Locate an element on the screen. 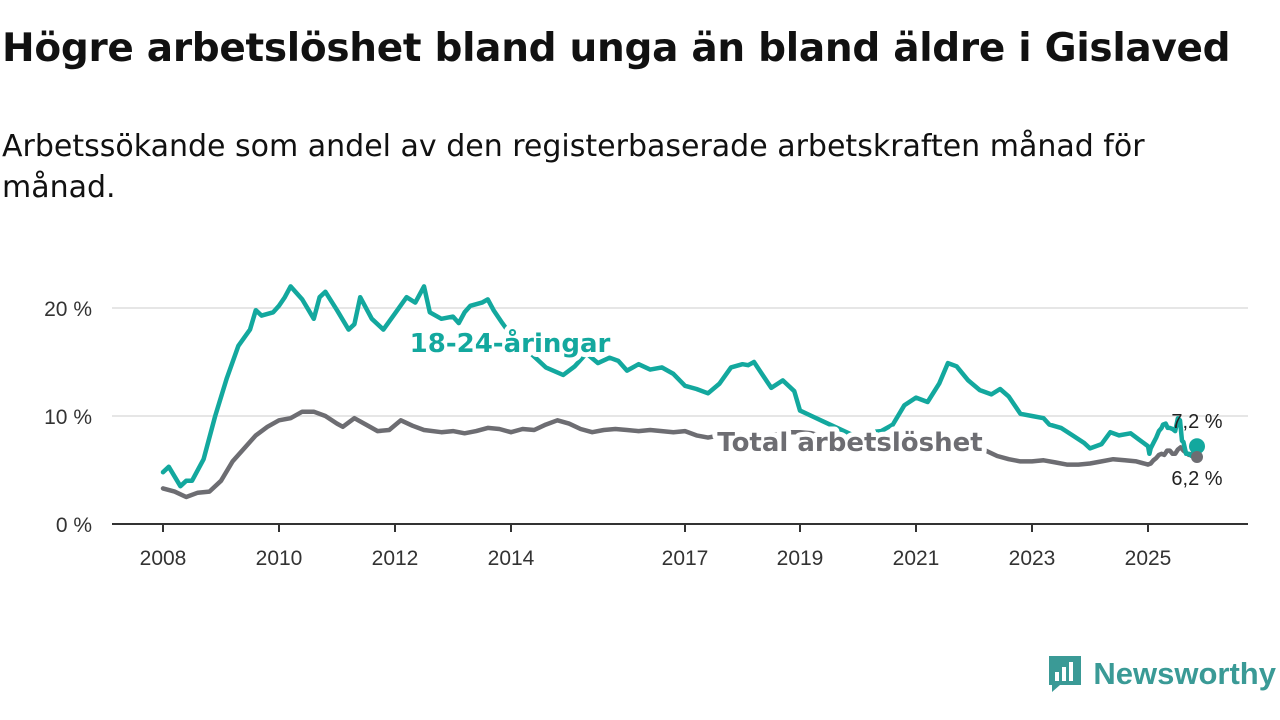 This screenshot has width=1280, height=720. x-tick-label: 2025 is located at coordinates (1148, 558).